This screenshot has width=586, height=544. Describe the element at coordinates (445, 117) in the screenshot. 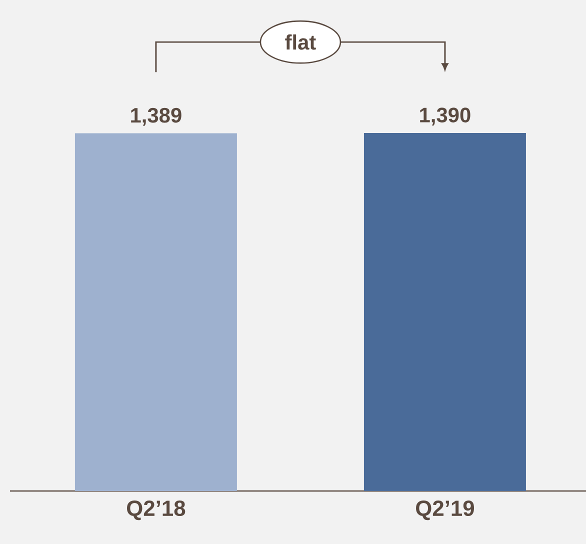

I see `data-label: 1,390` at that location.